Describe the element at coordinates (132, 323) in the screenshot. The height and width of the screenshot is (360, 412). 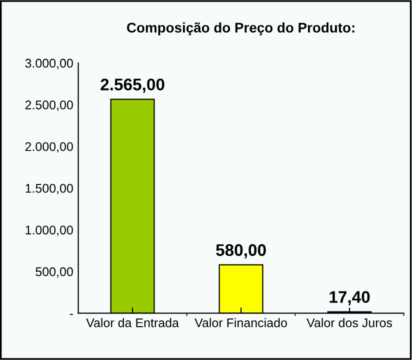
I see `x-tick-label: Valor da Entrada` at that location.